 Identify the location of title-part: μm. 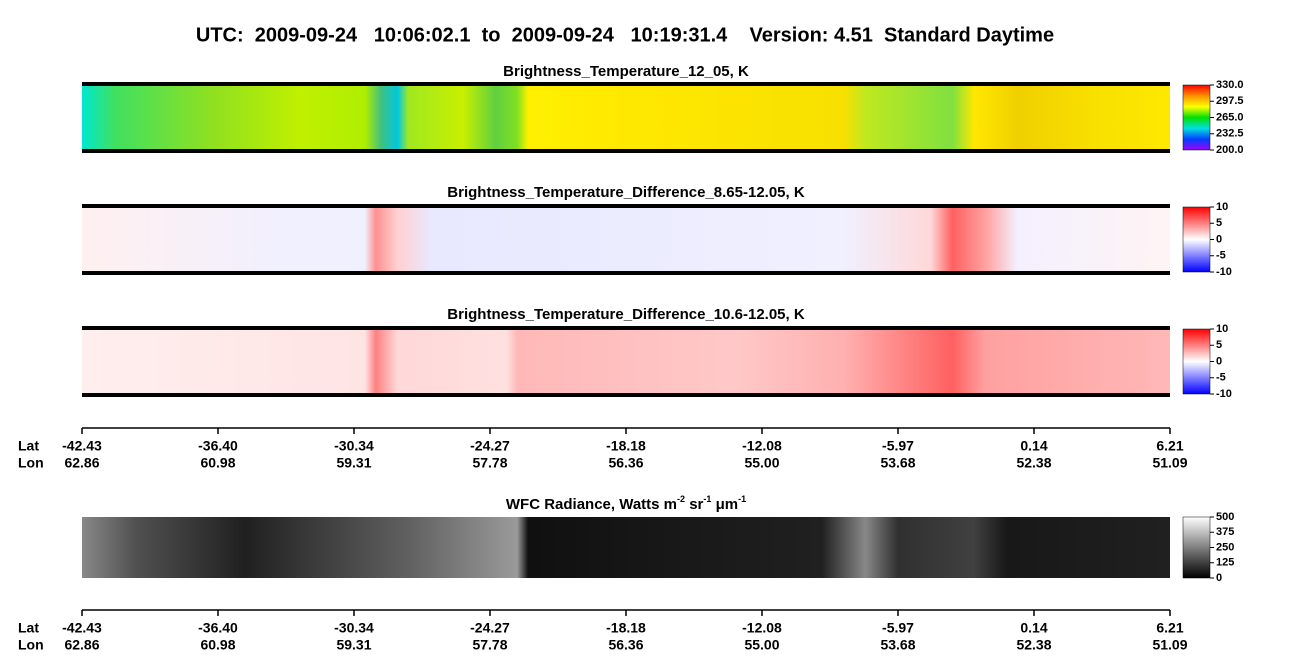
(724, 504).